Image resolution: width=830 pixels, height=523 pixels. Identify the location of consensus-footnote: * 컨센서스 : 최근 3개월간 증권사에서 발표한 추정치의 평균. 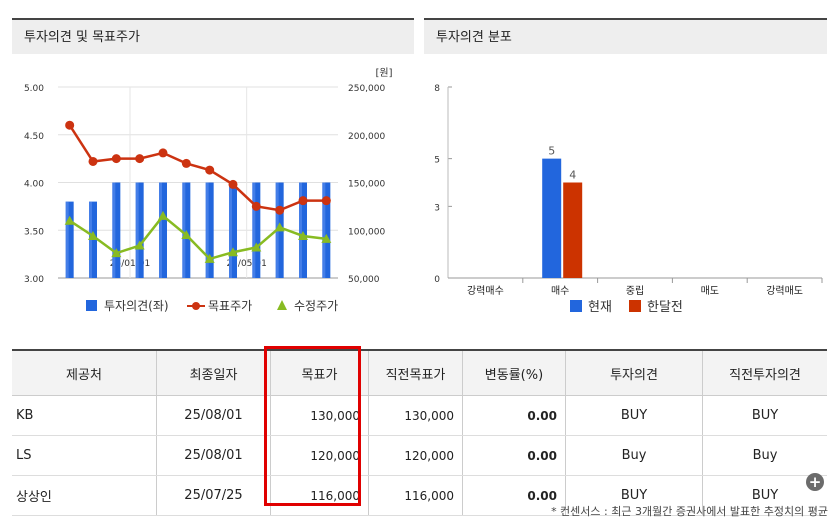
(689, 511).